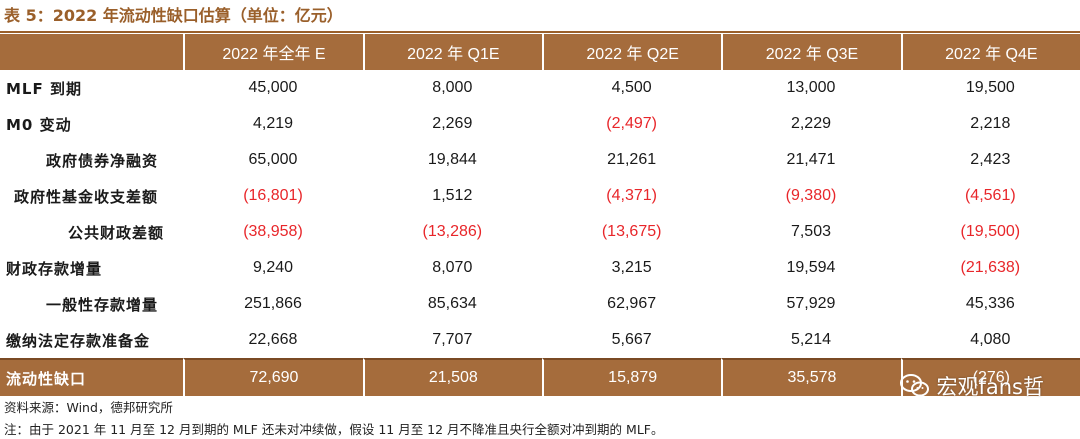  What do you see at coordinates (452, 123) in the screenshot?
I see `table-cell: 2,269` at bounding box center [452, 123].